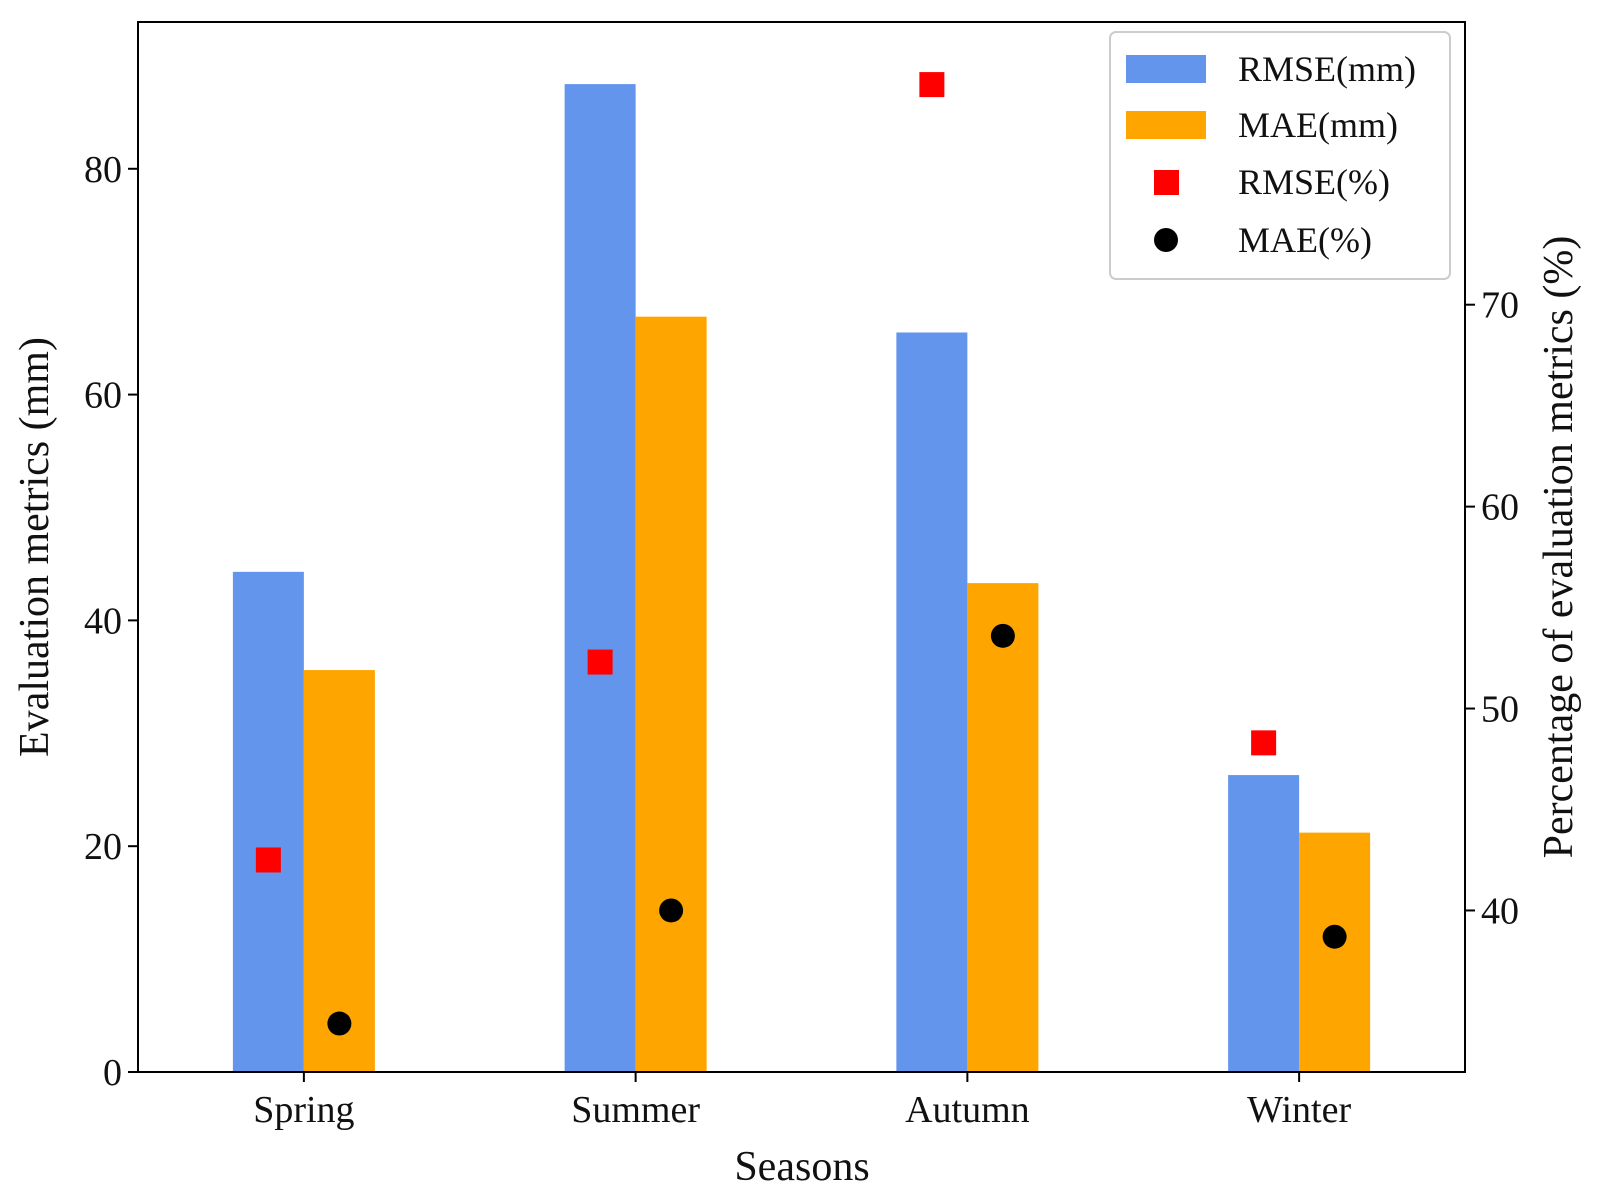 The width and height of the screenshot is (1600, 1196). Describe the element at coordinates (671, 694) in the screenshot. I see `bar-mae-mm-summer` at that location.